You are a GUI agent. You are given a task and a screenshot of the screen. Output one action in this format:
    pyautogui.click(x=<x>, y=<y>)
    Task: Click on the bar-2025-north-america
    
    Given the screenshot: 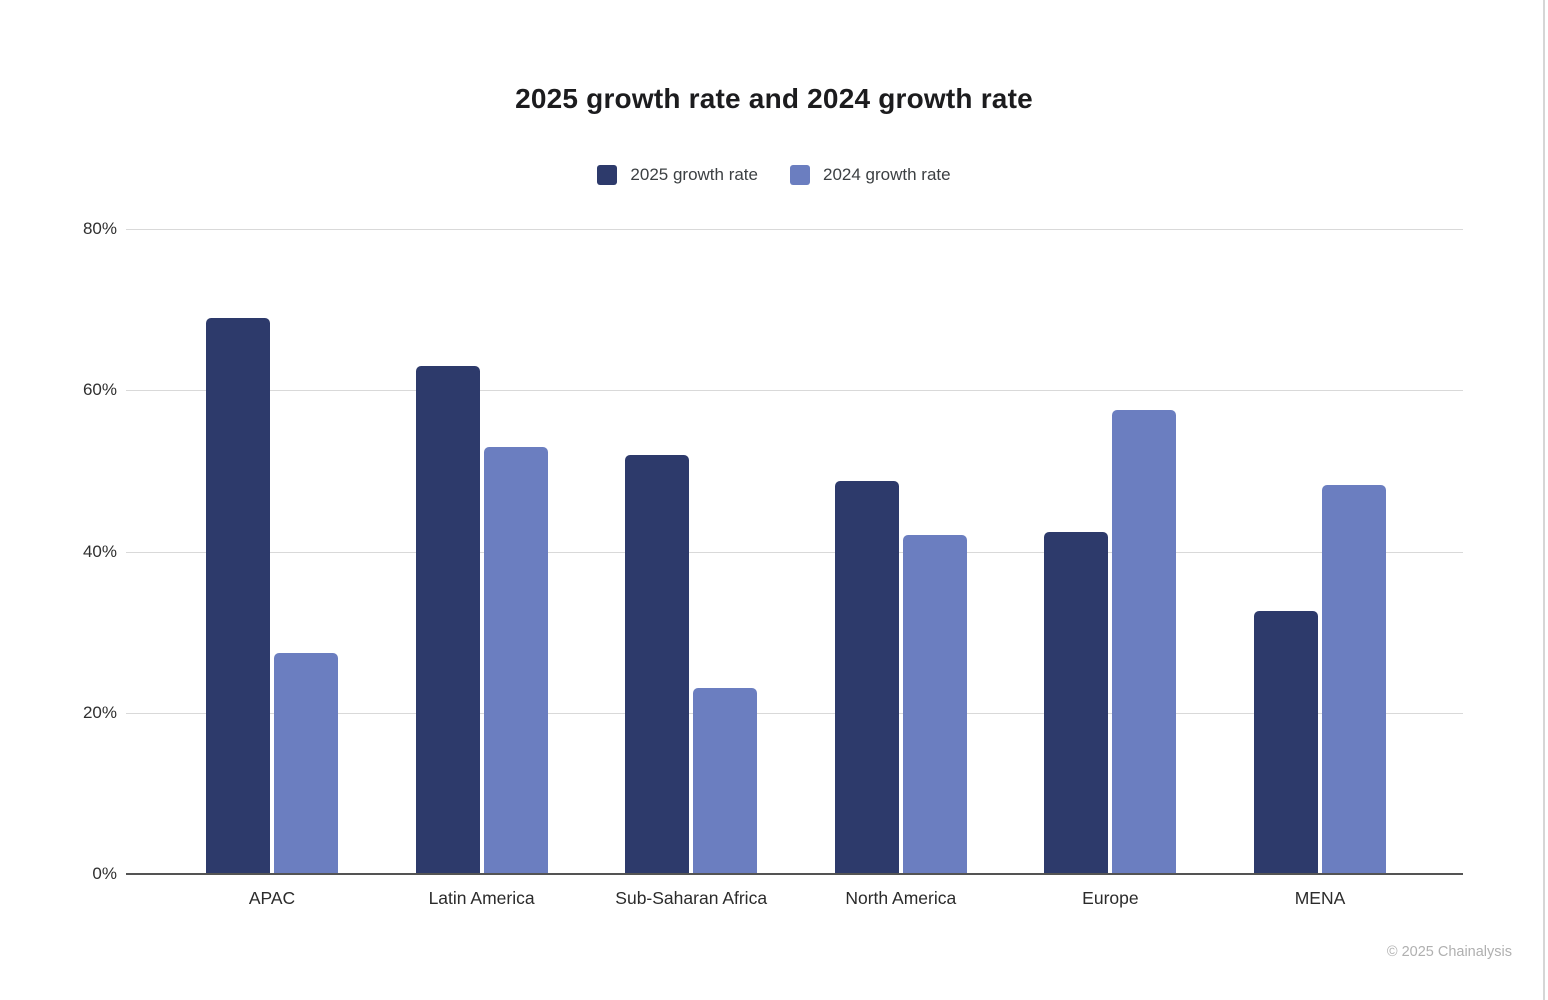 What is the action you would take?
    pyautogui.click(x=866, y=677)
    